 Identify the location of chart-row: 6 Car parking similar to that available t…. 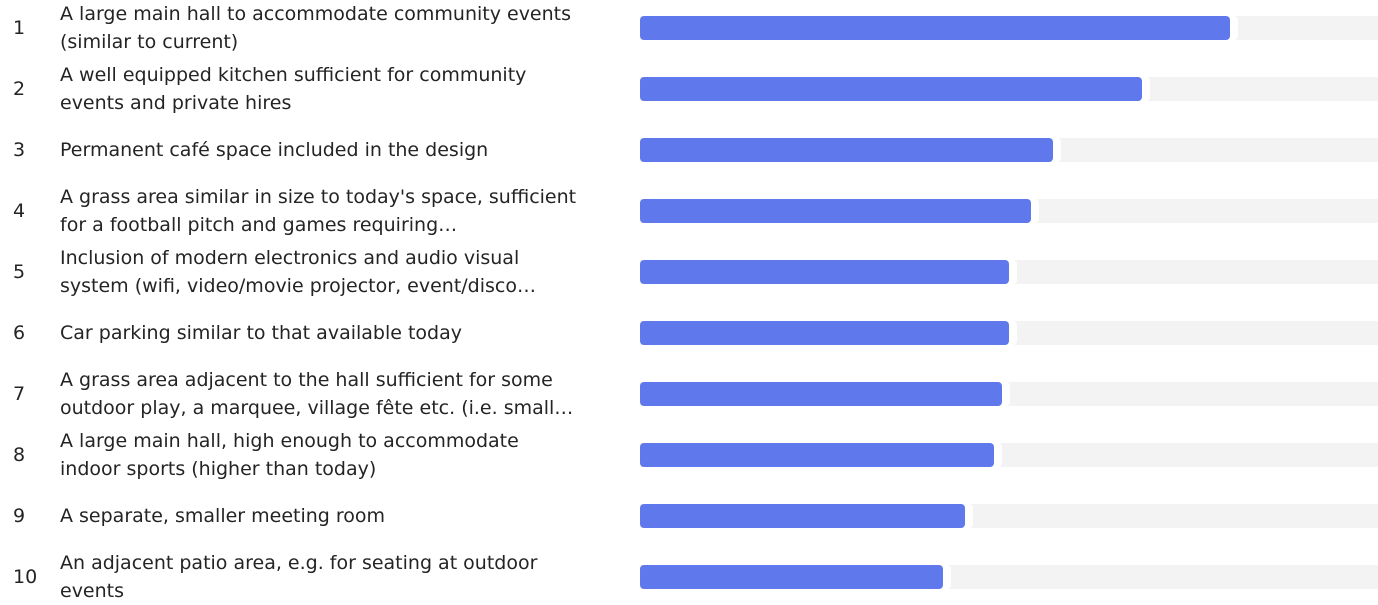
(689, 333).